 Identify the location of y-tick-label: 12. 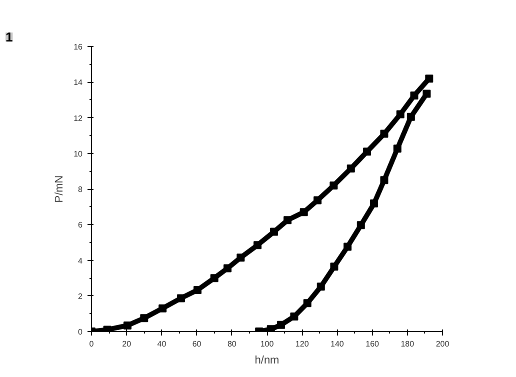
(79, 118).